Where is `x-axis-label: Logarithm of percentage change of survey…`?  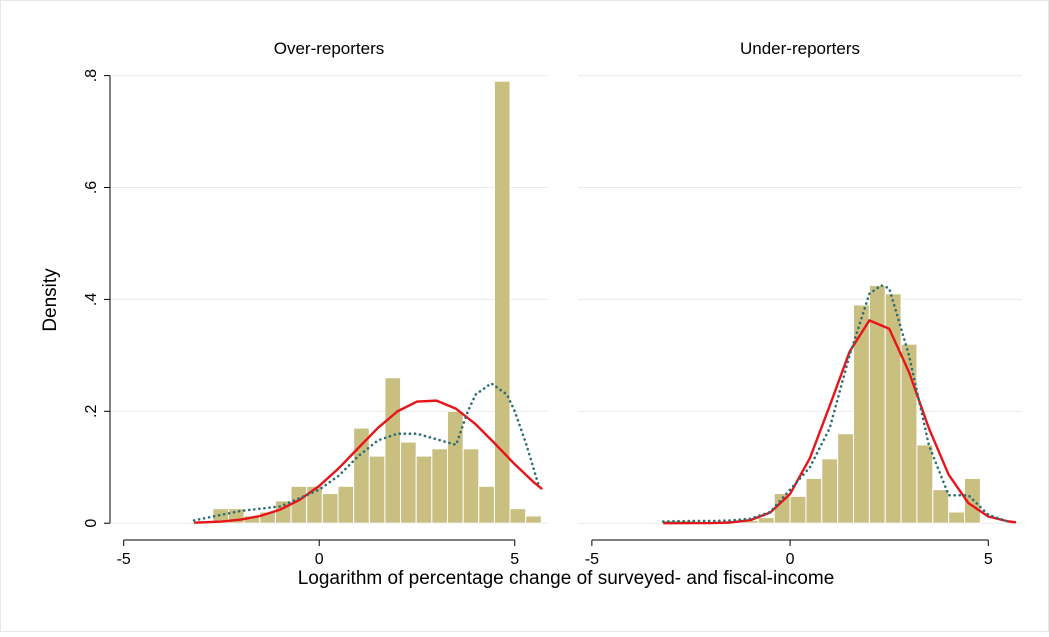 x-axis-label: Logarithm of percentage change of survey… is located at coordinates (566, 578).